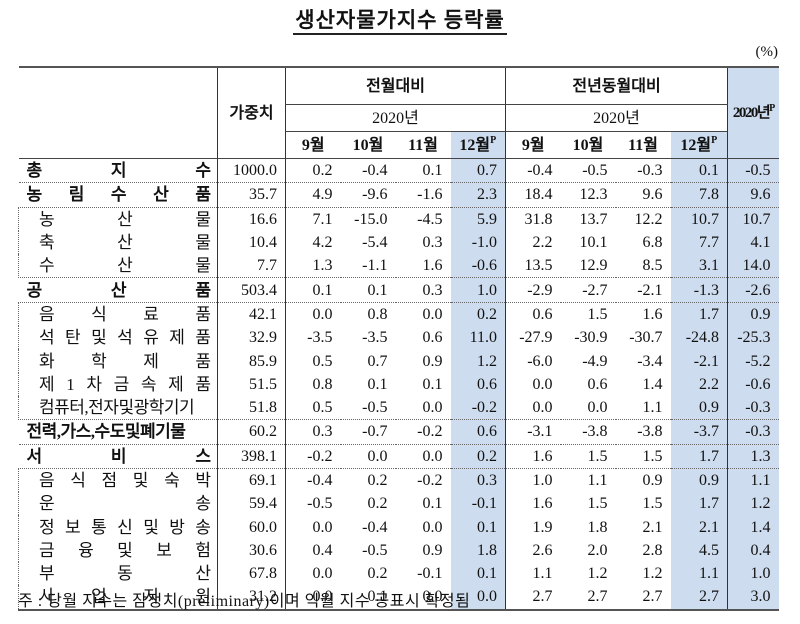 Image resolution: width=800 pixels, height=624 pixels. I want to click on yoy-cell: 1.1, so click(699, 574).